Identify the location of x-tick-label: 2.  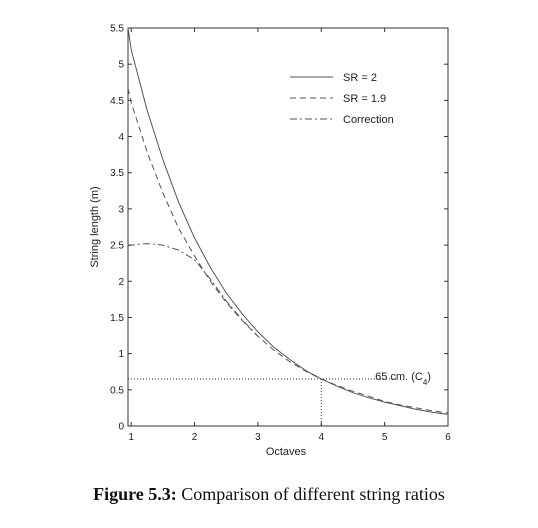
(195, 437).